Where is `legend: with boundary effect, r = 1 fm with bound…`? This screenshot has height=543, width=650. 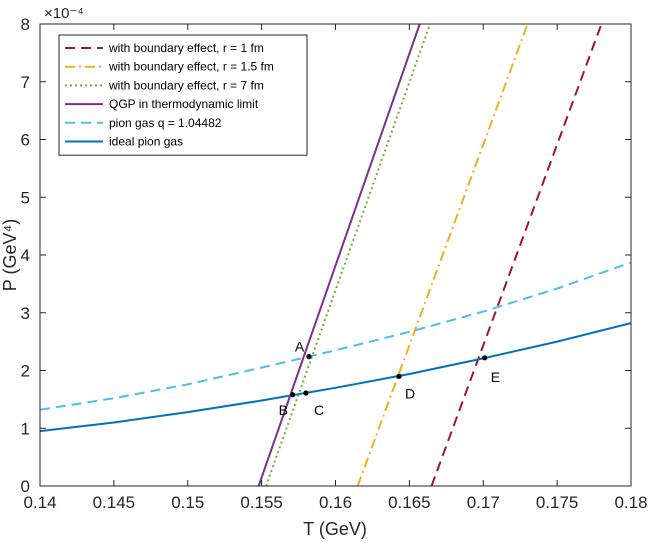 legend: with boundary effect, r = 1 fm with bound… is located at coordinates (183, 95).